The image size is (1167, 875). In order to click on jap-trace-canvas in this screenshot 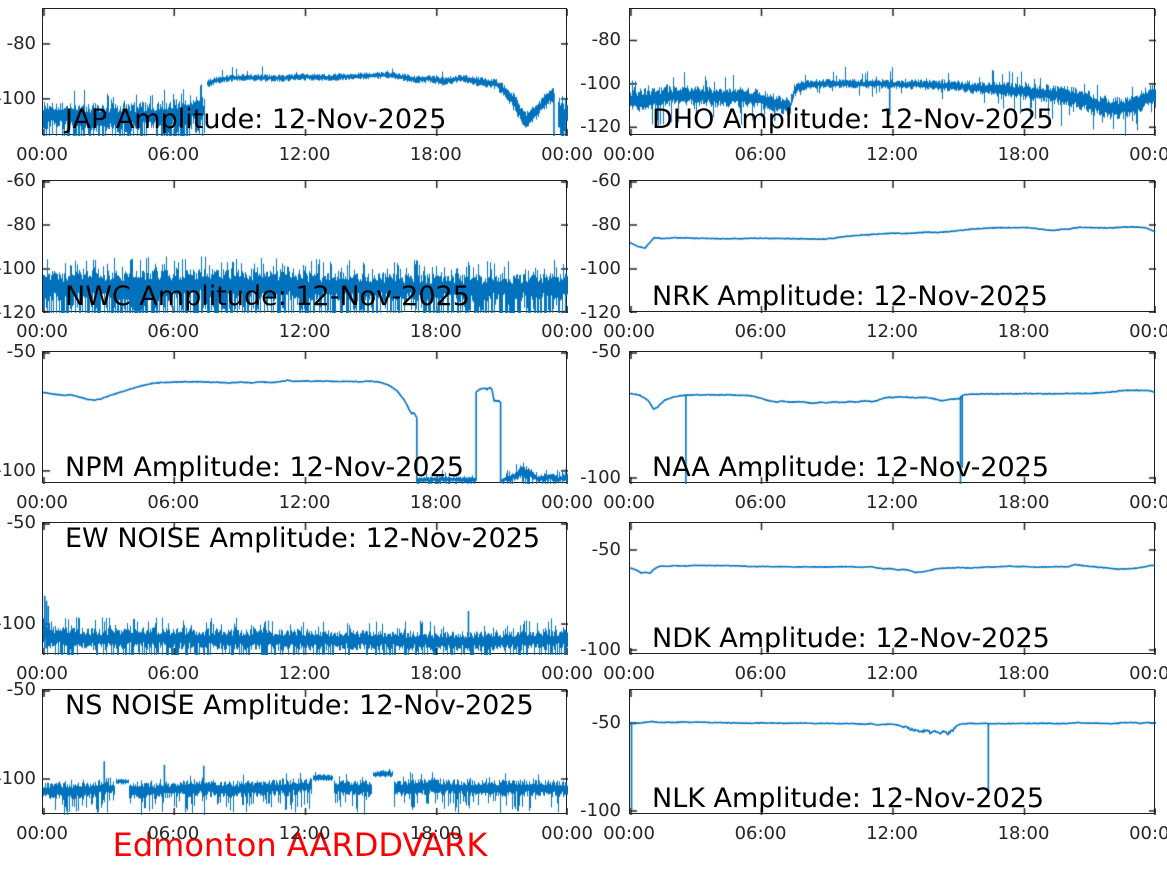, I will do `click(305, 72)`.